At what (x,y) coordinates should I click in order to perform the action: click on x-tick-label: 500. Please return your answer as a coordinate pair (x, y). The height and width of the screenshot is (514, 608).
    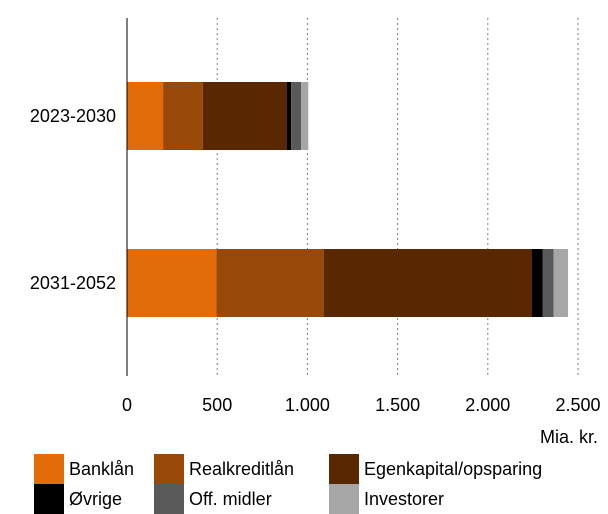
    Looking at the image, I should click on (217, 405).